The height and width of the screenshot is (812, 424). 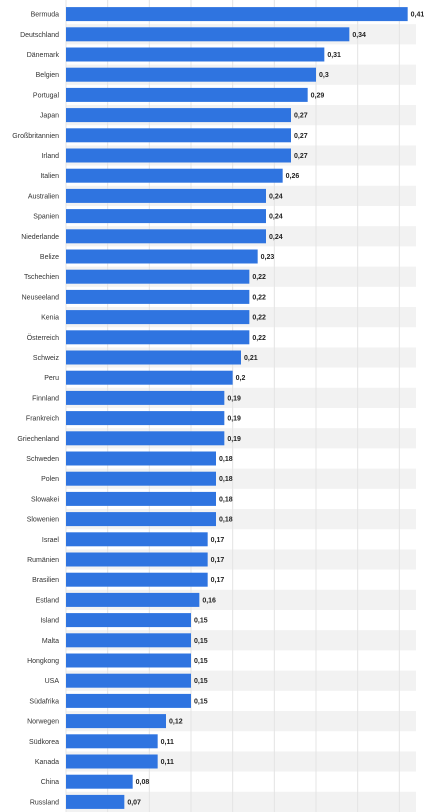 I want to click on category-label: Island, so click(x=49, y=621).